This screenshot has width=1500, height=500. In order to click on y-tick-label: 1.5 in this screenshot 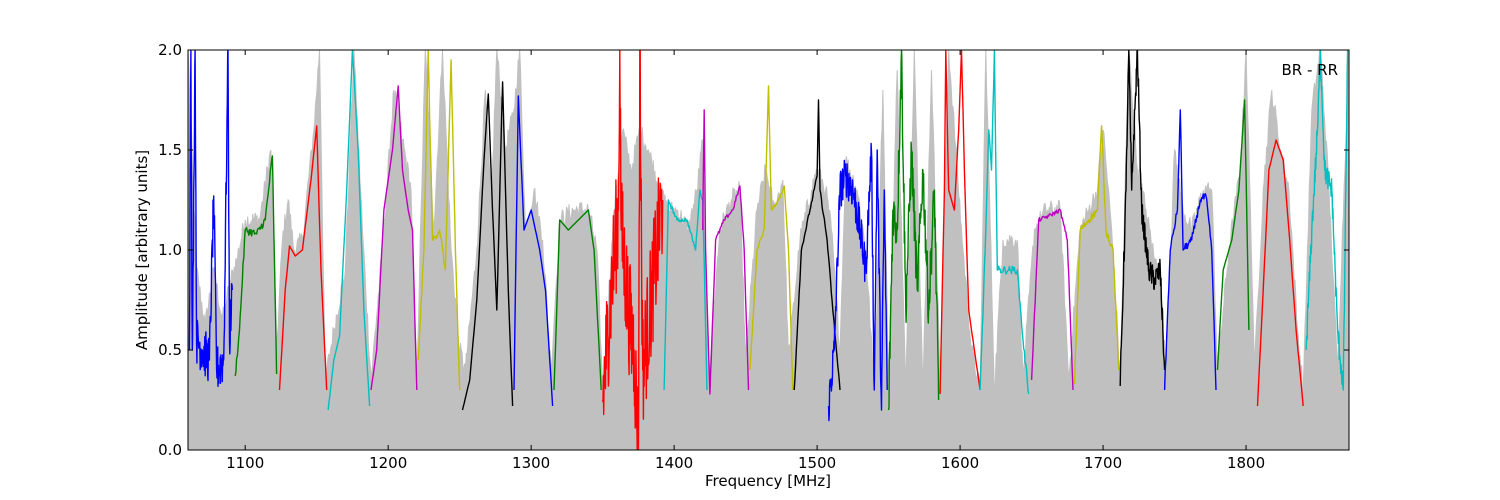, I will do `click(170, 150)`.